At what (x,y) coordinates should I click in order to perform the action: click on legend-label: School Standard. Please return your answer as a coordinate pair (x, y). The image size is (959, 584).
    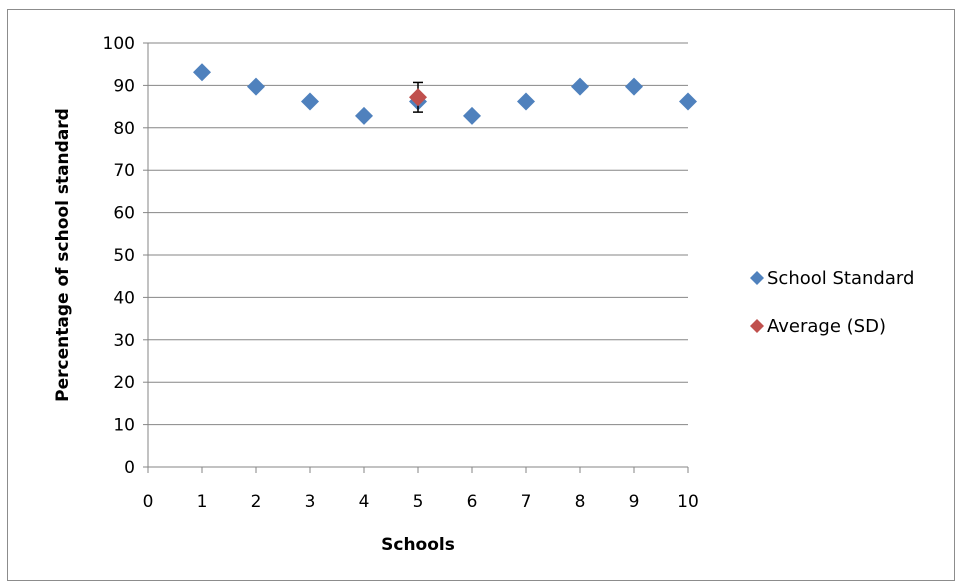
    Looking at the image, I should click on (840, 278).